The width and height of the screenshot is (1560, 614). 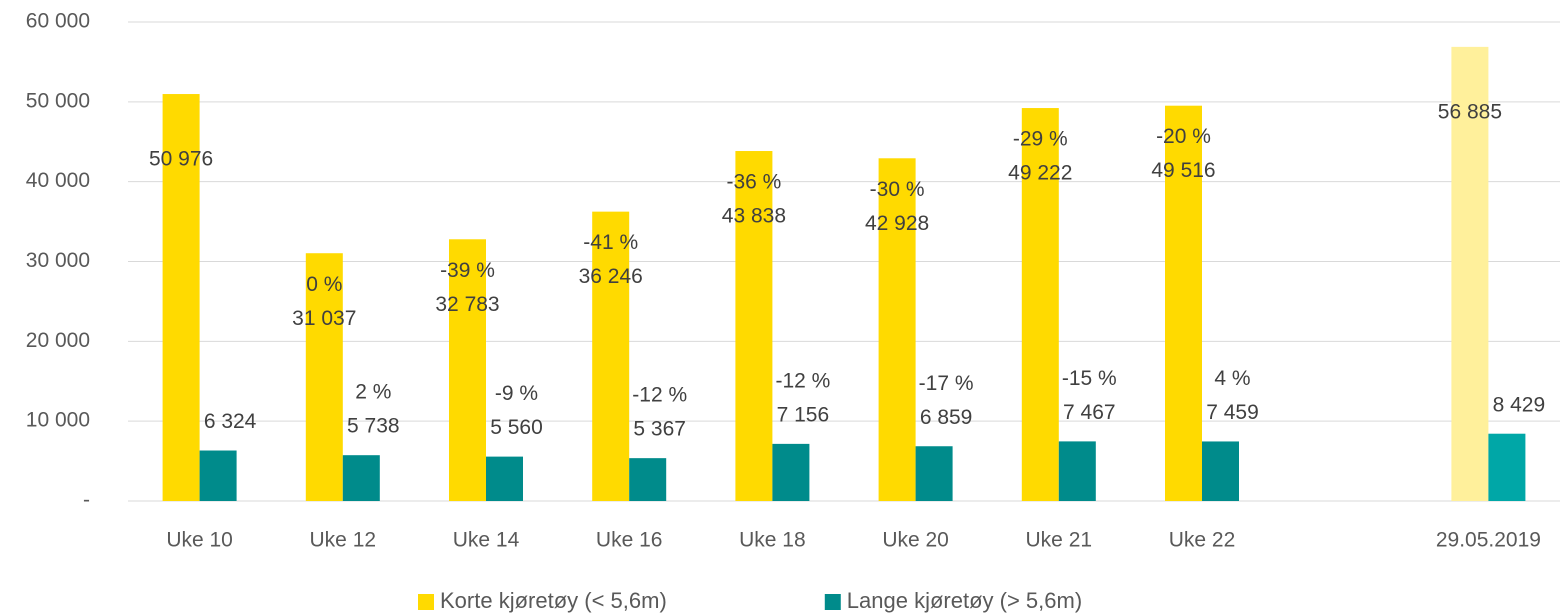 I want to click on x-tick-label: Uke 14, so click(x=486, y=540).